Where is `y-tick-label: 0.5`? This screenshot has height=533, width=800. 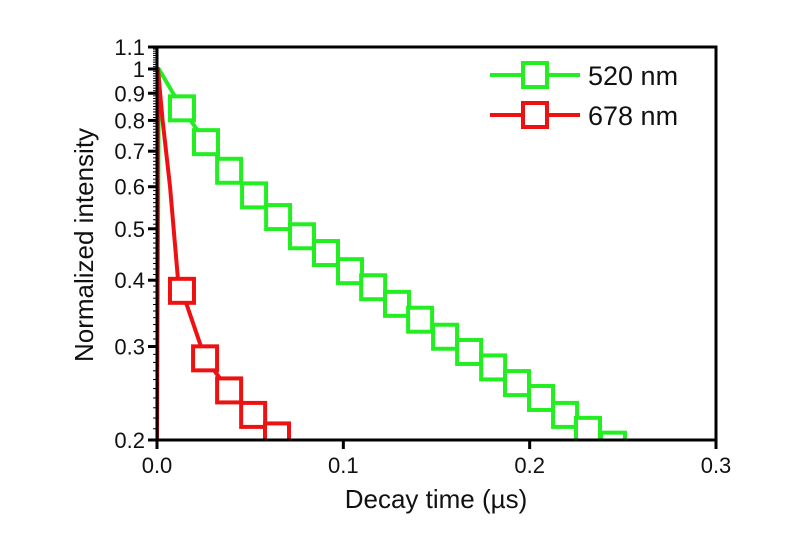 y-tick-label: 0.5 is located at coordinates (129, 229).